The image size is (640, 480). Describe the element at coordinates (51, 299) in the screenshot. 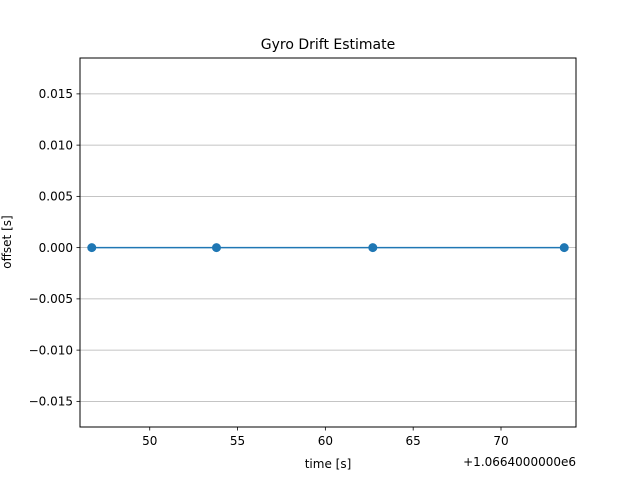

I see `y-tick-label: −0.005` at that location.